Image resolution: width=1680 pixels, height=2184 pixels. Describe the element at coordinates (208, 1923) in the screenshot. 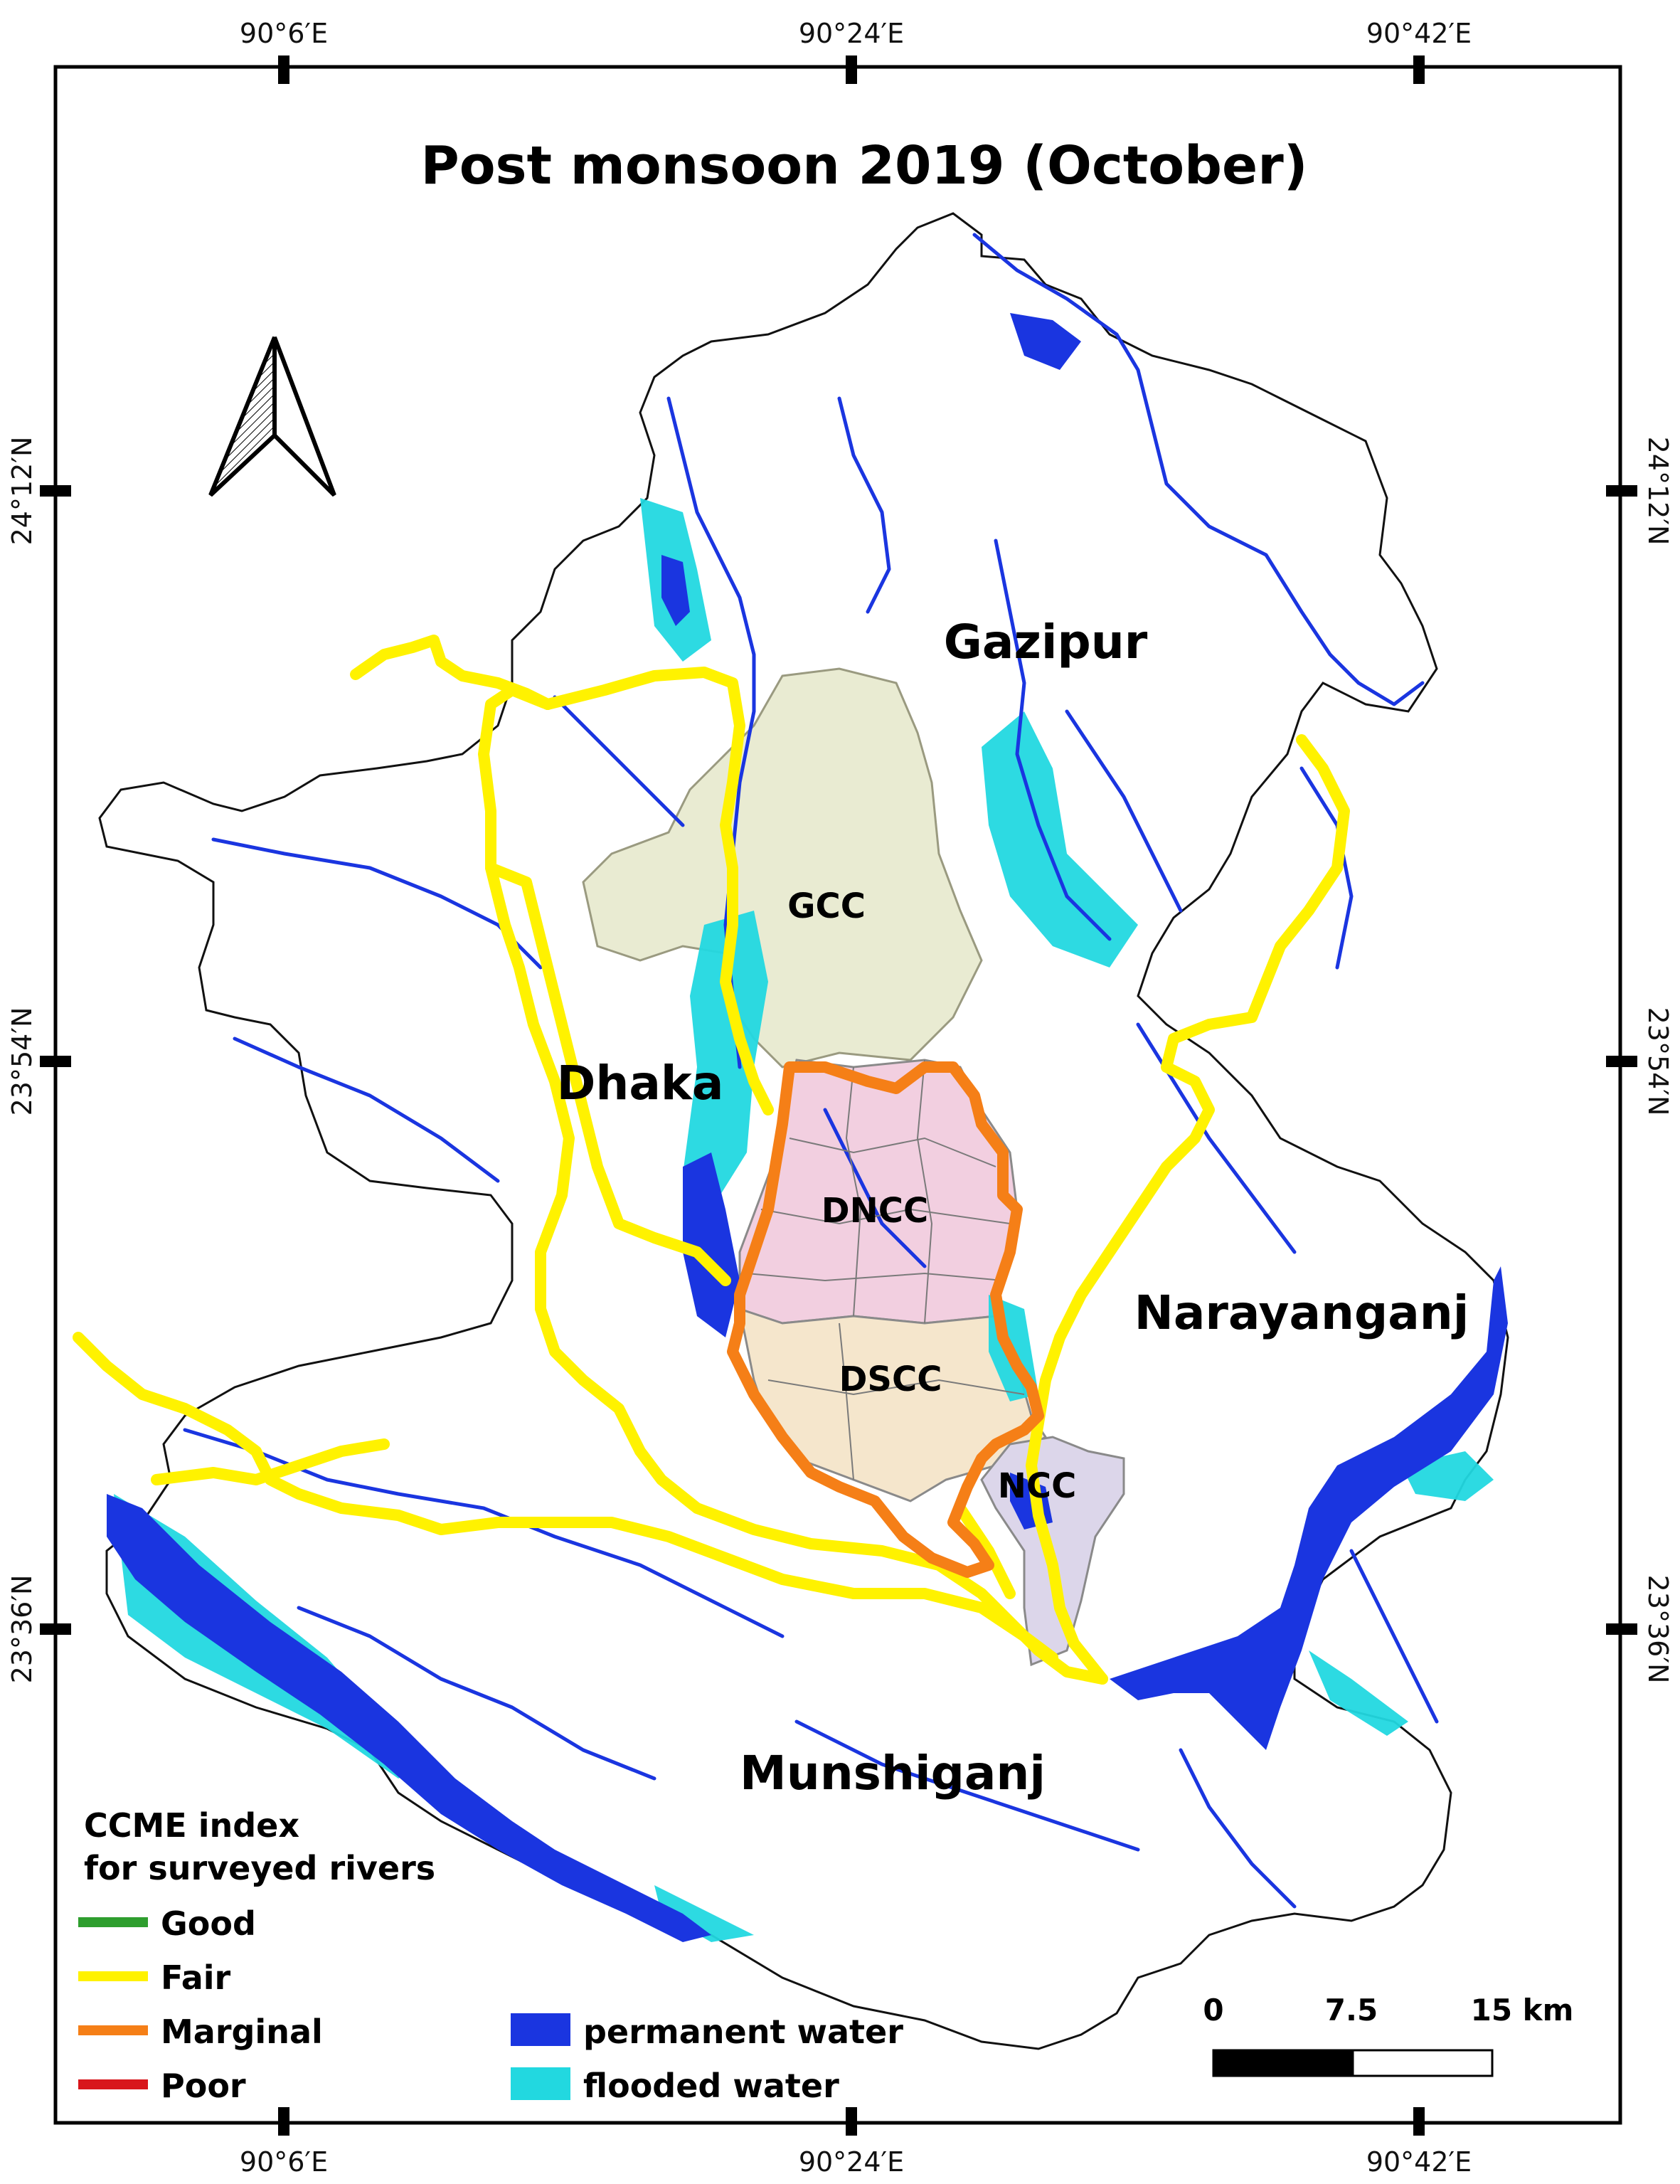

I see `legend-label-good: Good` at that location.